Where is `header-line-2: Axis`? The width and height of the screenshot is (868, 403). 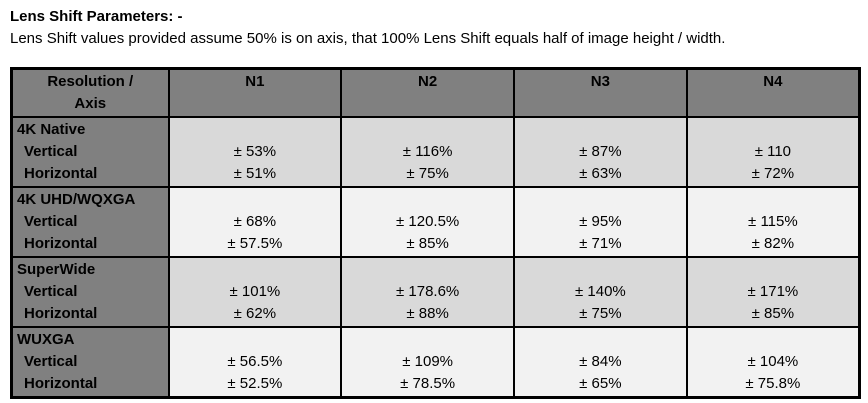
header-line-2: Axis is located at coordinates (90, 103).